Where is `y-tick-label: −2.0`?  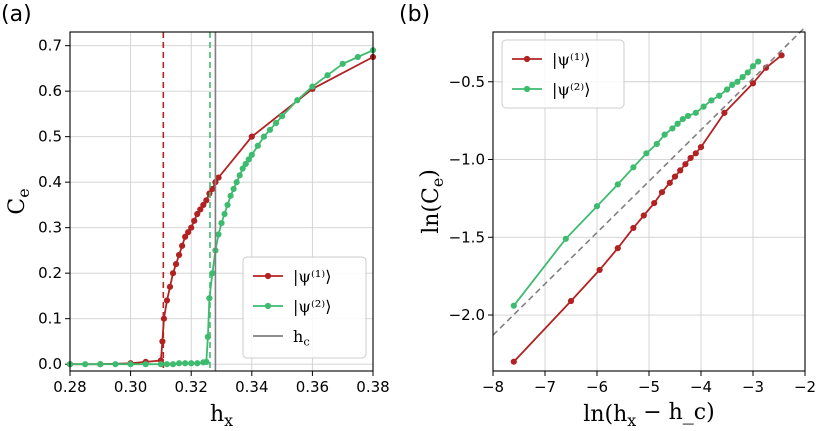 y-tick-label: −2.0 is located at coordinates (467, 315).